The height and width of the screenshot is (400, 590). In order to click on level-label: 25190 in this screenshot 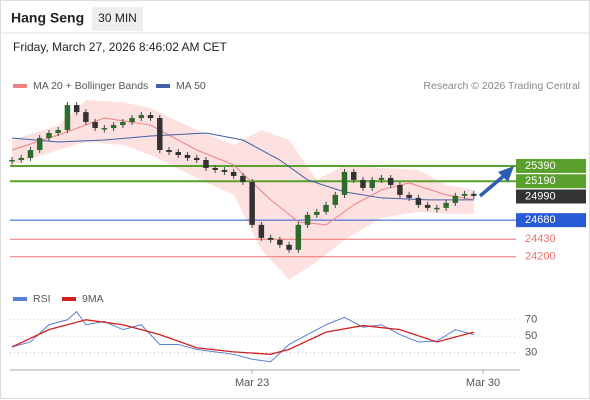, I will do `click(540, 181)`.